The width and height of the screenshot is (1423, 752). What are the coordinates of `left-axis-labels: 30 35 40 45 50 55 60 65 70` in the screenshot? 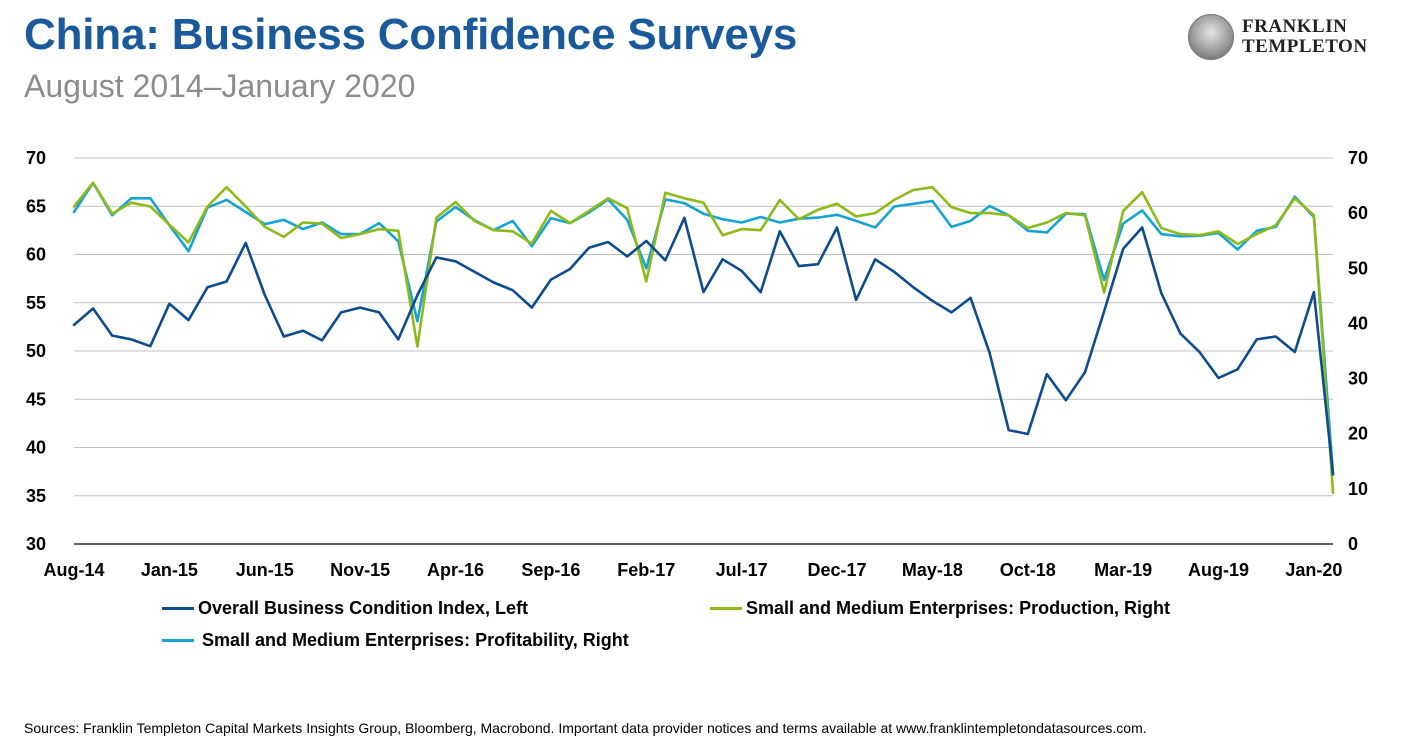 It's located at (36, 351).